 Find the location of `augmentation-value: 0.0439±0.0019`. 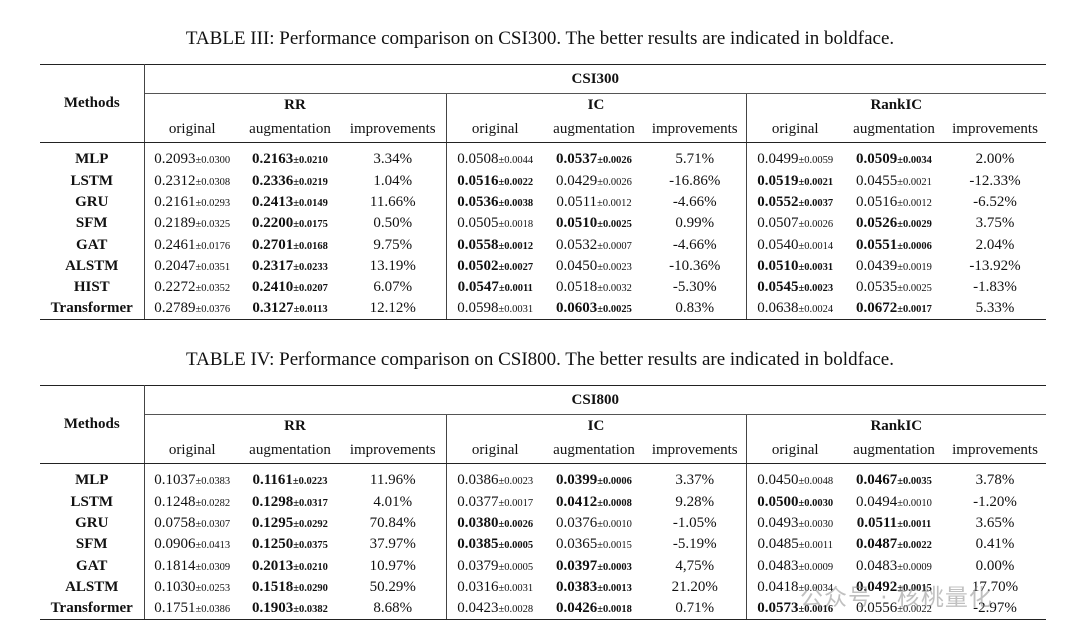

augmentation-value: 0.0439±0.0019 is located at coordinates (894, 266).